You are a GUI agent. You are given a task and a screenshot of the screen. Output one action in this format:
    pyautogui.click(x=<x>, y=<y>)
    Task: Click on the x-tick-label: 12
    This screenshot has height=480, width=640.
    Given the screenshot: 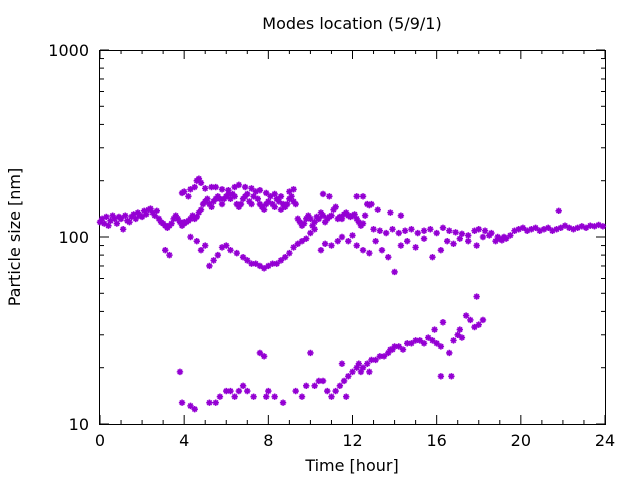 What is the action you would take?
    pyautogui.click(x=352, y=440)
    